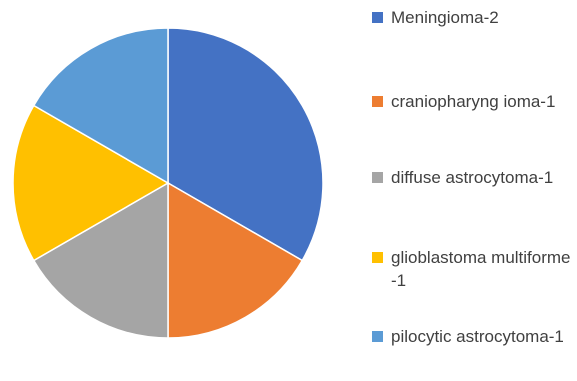 The image size is (577, 381). Describe the element at coordinates (477, 336) in the screenshot. I see `legend-label-pilocytic-astrocytoma: pilocytic astrocytoma-1` at that location.